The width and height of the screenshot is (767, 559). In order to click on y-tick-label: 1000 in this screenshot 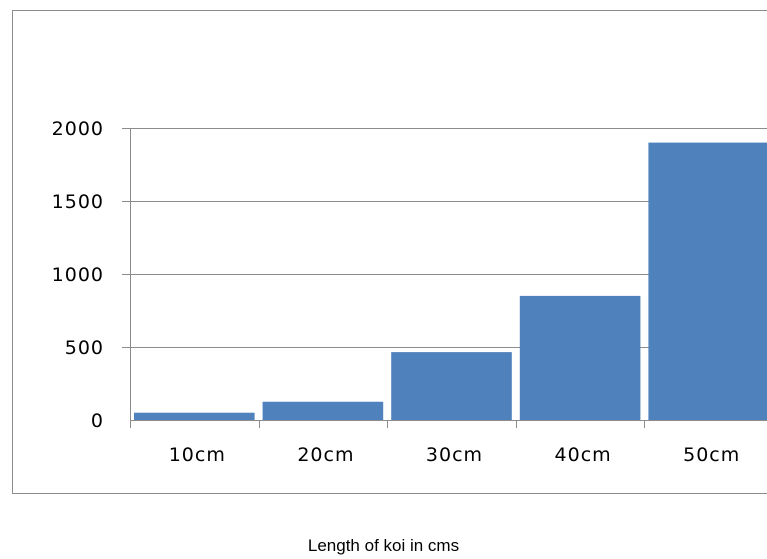, I will do `click(78, 275)`.